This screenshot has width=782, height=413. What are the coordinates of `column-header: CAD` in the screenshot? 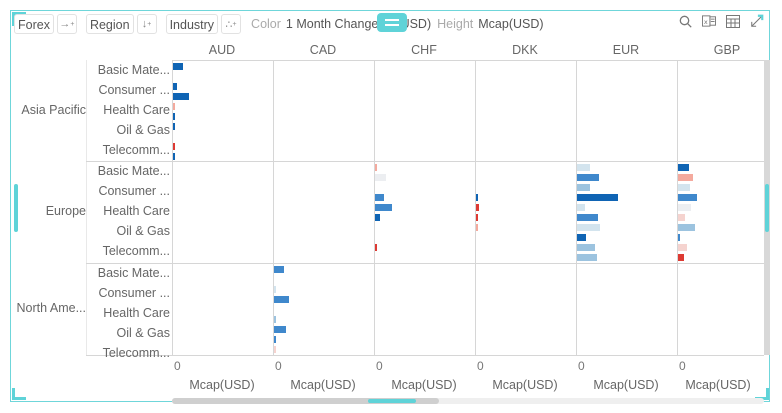 It's located at (323, 50).